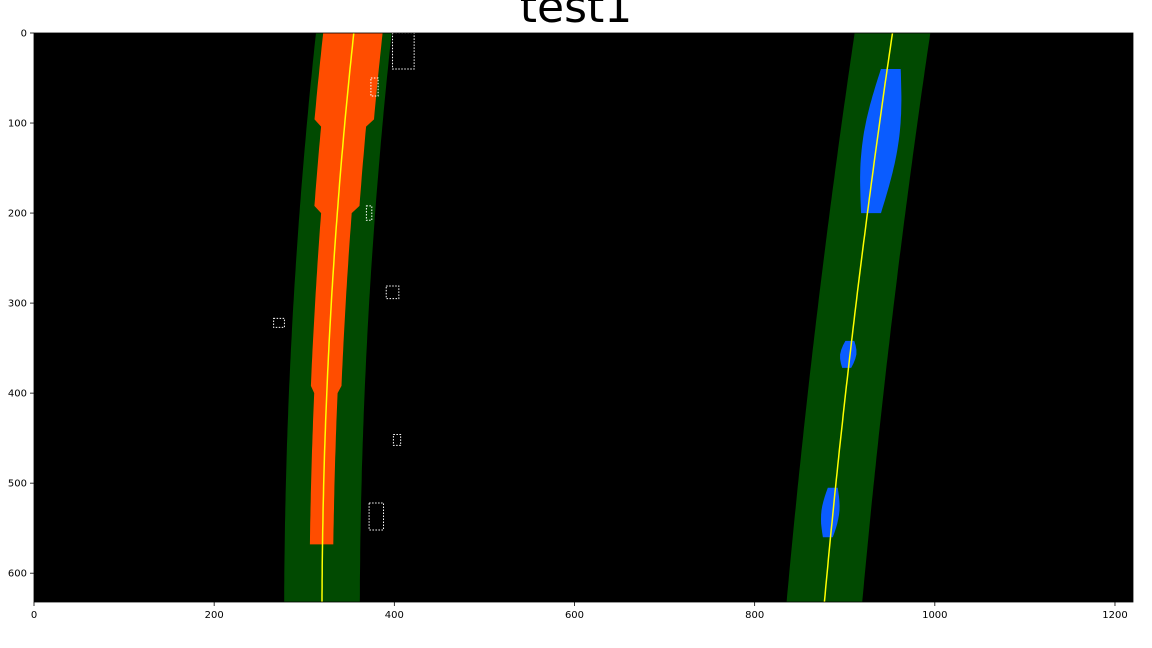 The image size is (1152, 648). I want to click on left-lane-fit-line, so click(338, 317).